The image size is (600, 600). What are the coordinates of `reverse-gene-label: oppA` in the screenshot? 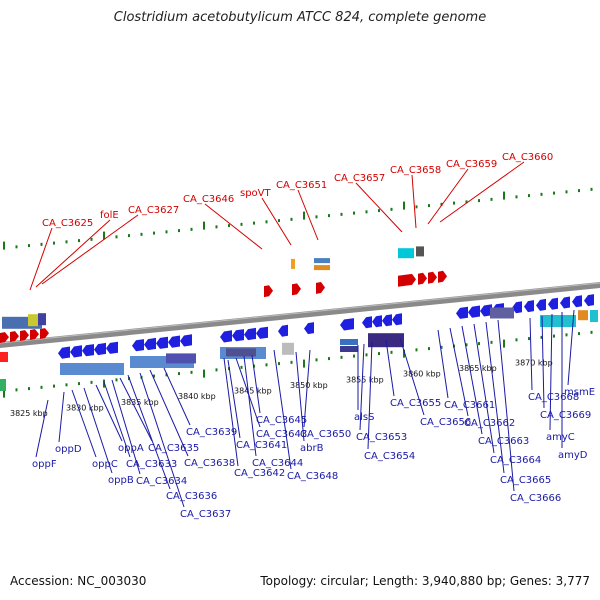 It's located at (131, 448).